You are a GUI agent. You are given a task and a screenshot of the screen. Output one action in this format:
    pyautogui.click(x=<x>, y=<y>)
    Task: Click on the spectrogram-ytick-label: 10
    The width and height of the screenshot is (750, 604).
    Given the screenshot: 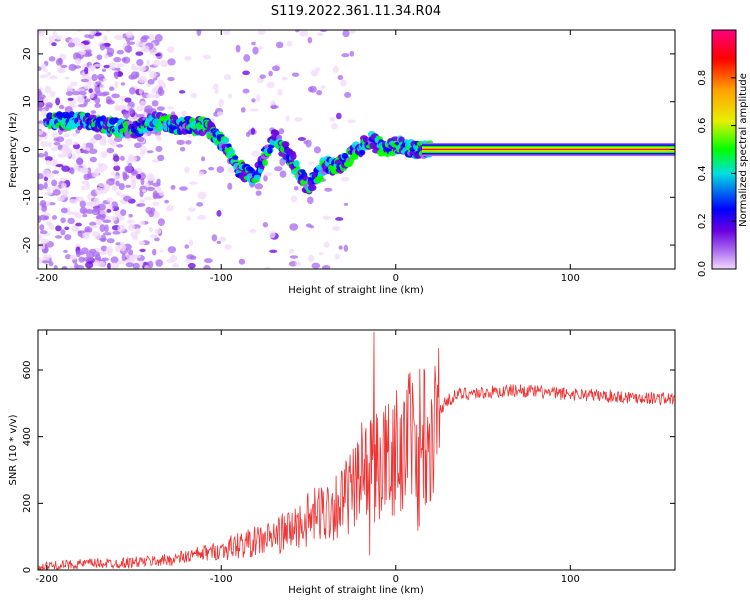 What is the action you would take?
    pyautogui.click(x=27, y=101)
    